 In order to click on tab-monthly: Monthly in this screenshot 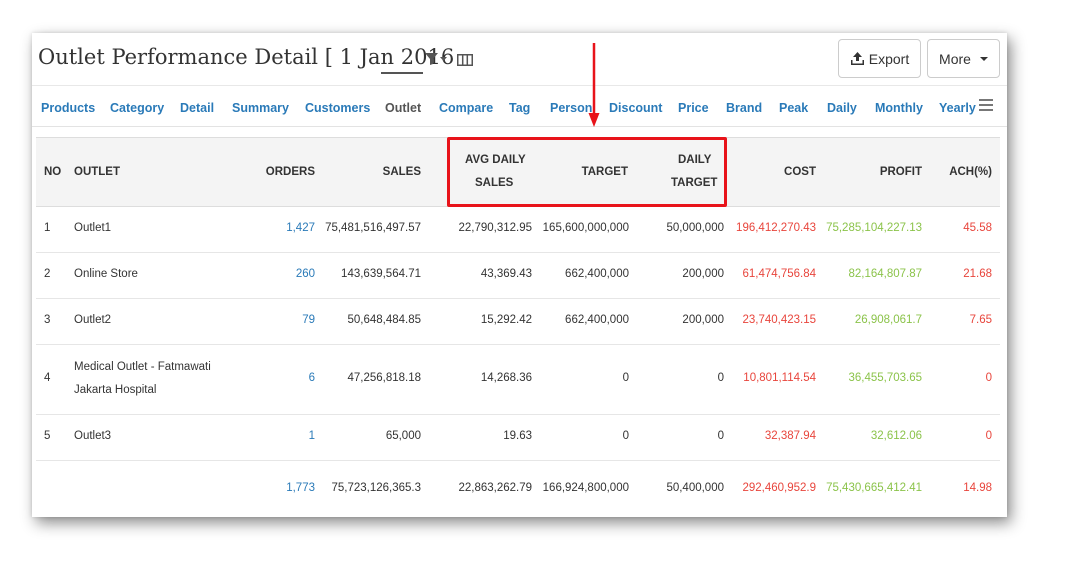, I will do `click(899, 108)`.